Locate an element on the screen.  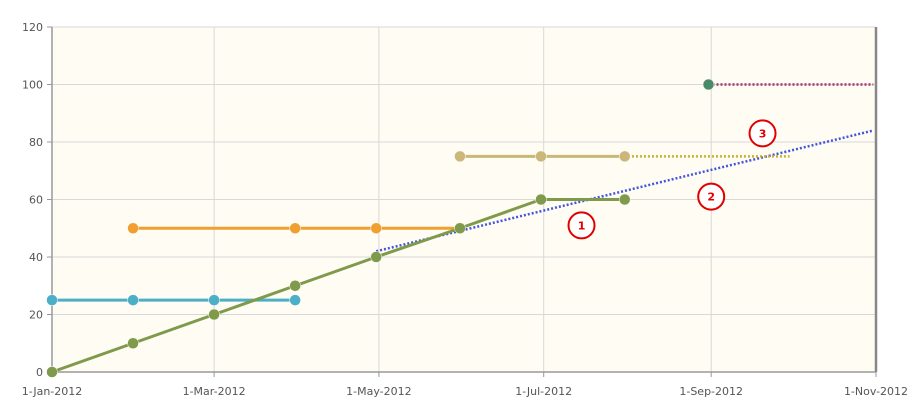
x-tick-label: 1-Jan-2012 is located at coordinates (52, 391).